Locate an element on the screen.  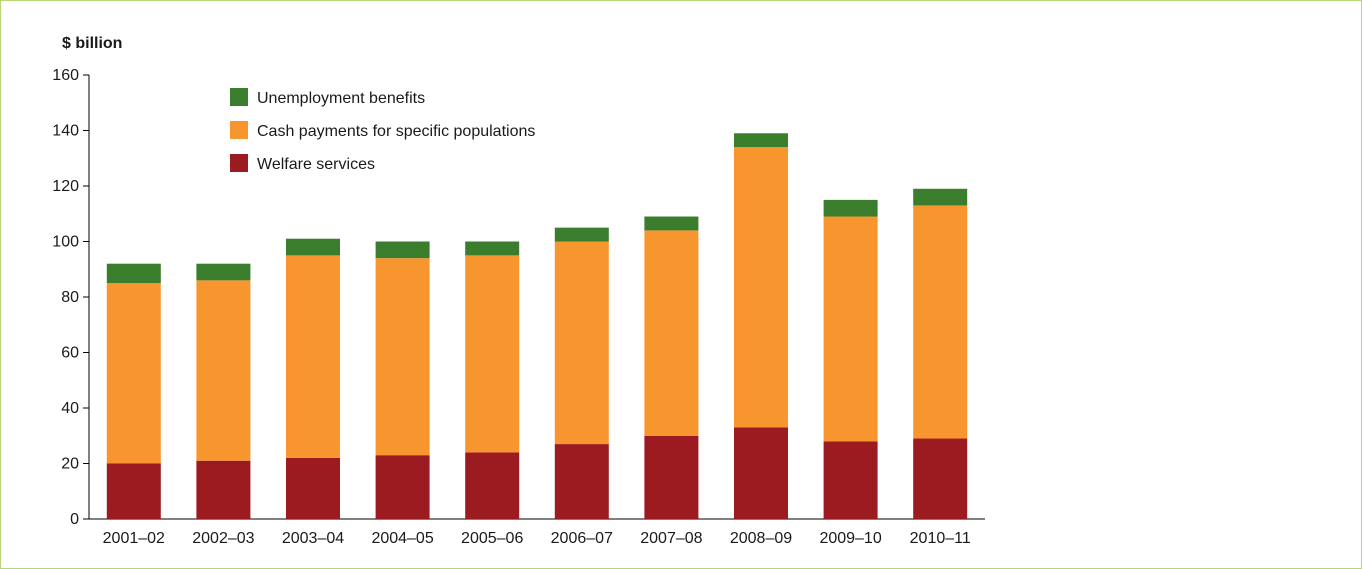
y-tick-label: 100 is located at coordinates (65, 242).